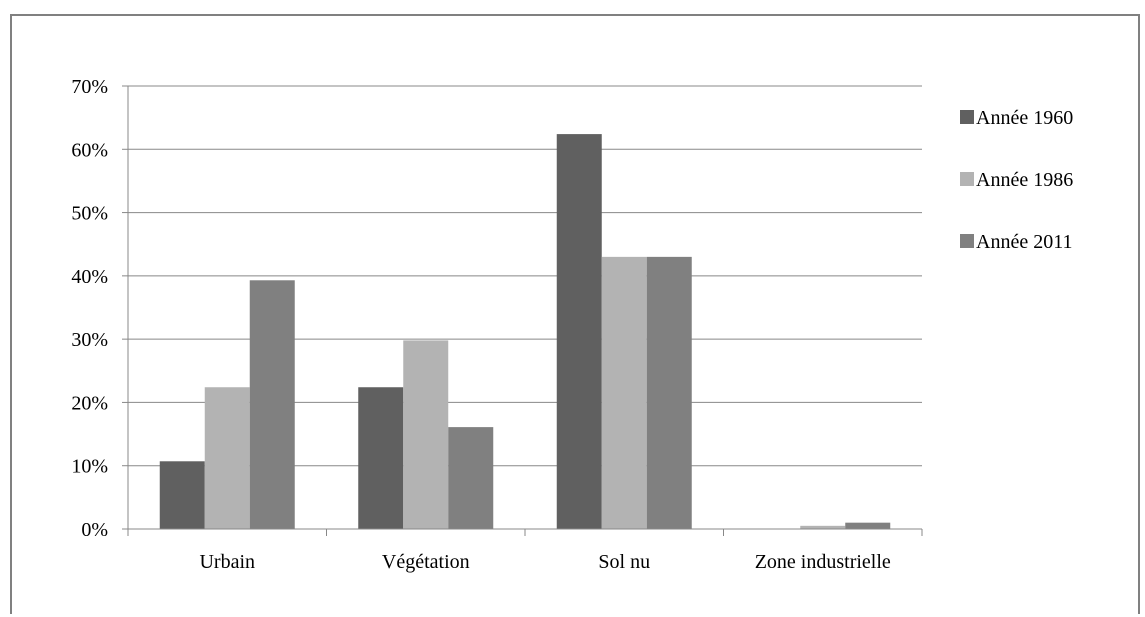  I want to click on y-tick-label: 0%, so click(94, 530).